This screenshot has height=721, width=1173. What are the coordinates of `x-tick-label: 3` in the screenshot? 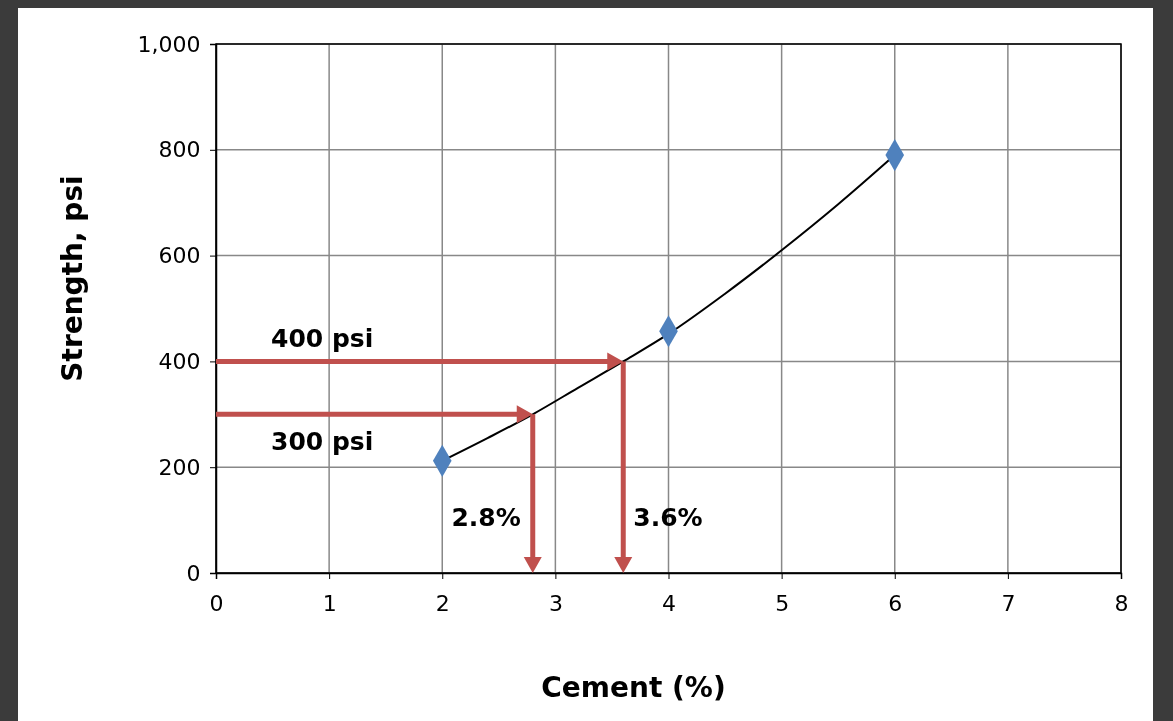 It's located at (555, 603).